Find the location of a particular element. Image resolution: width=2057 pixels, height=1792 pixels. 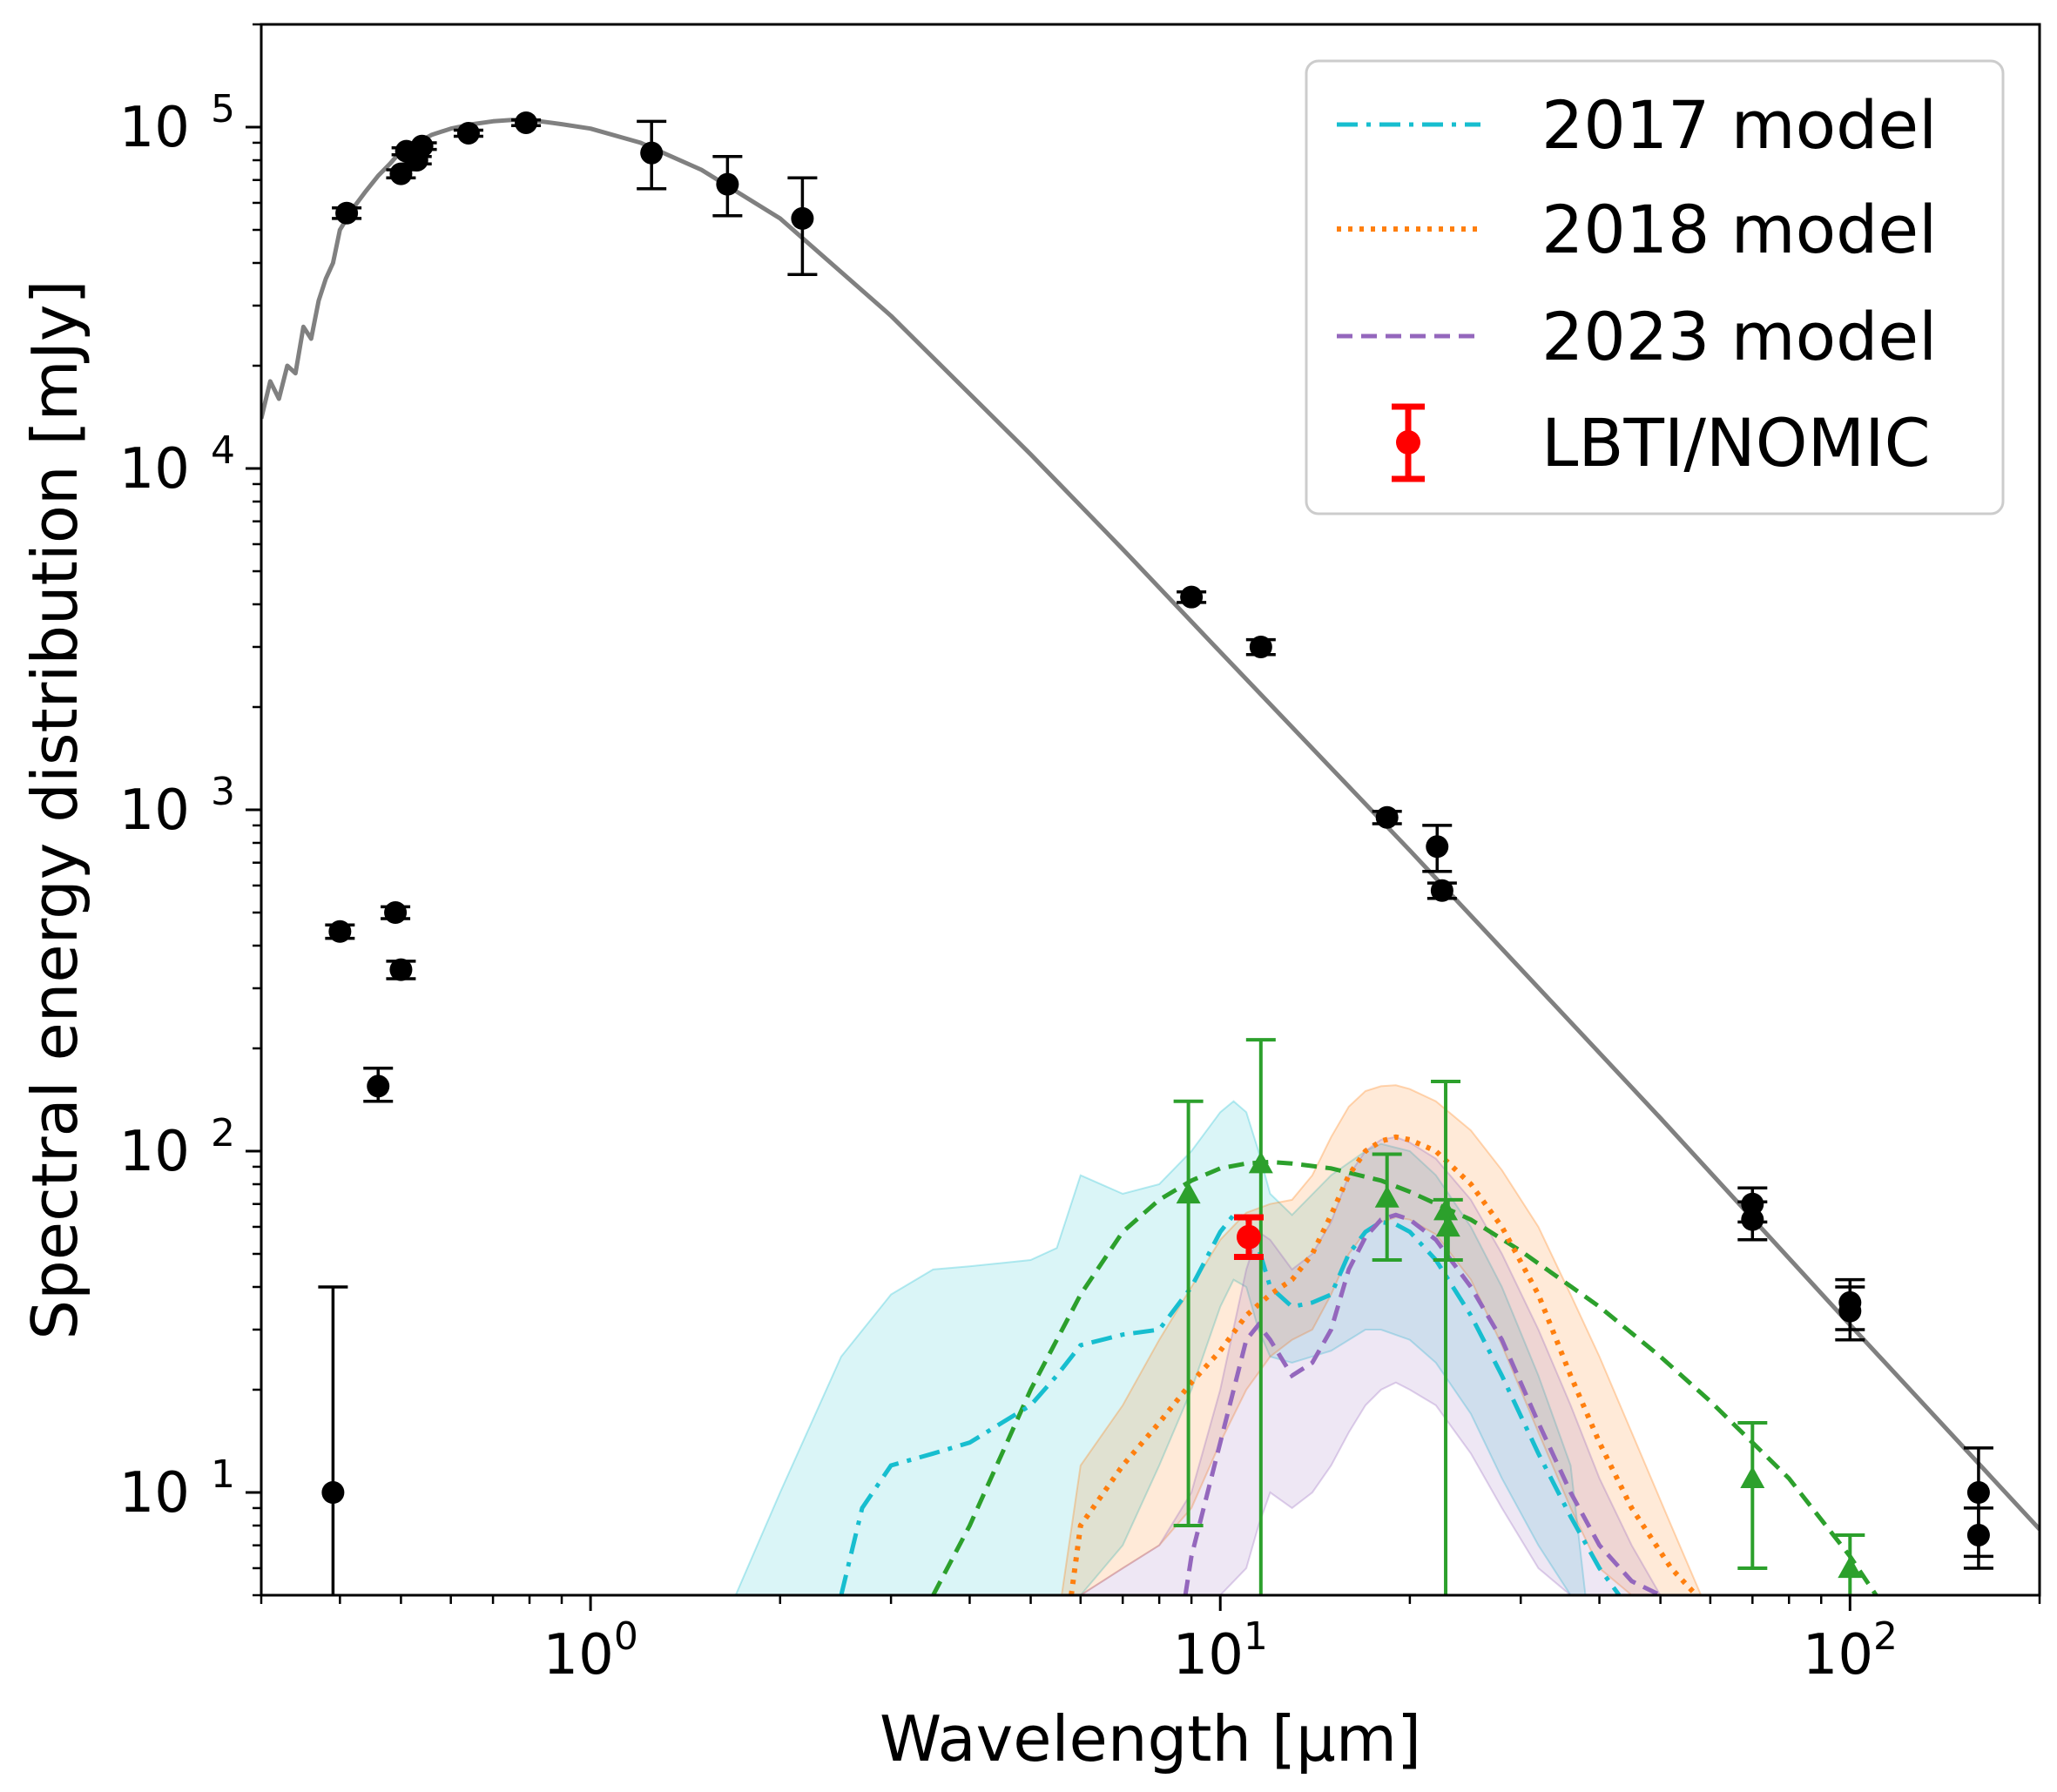

x-axis-label: Wavelength [μm] is located at coordinates (1150, 1738).